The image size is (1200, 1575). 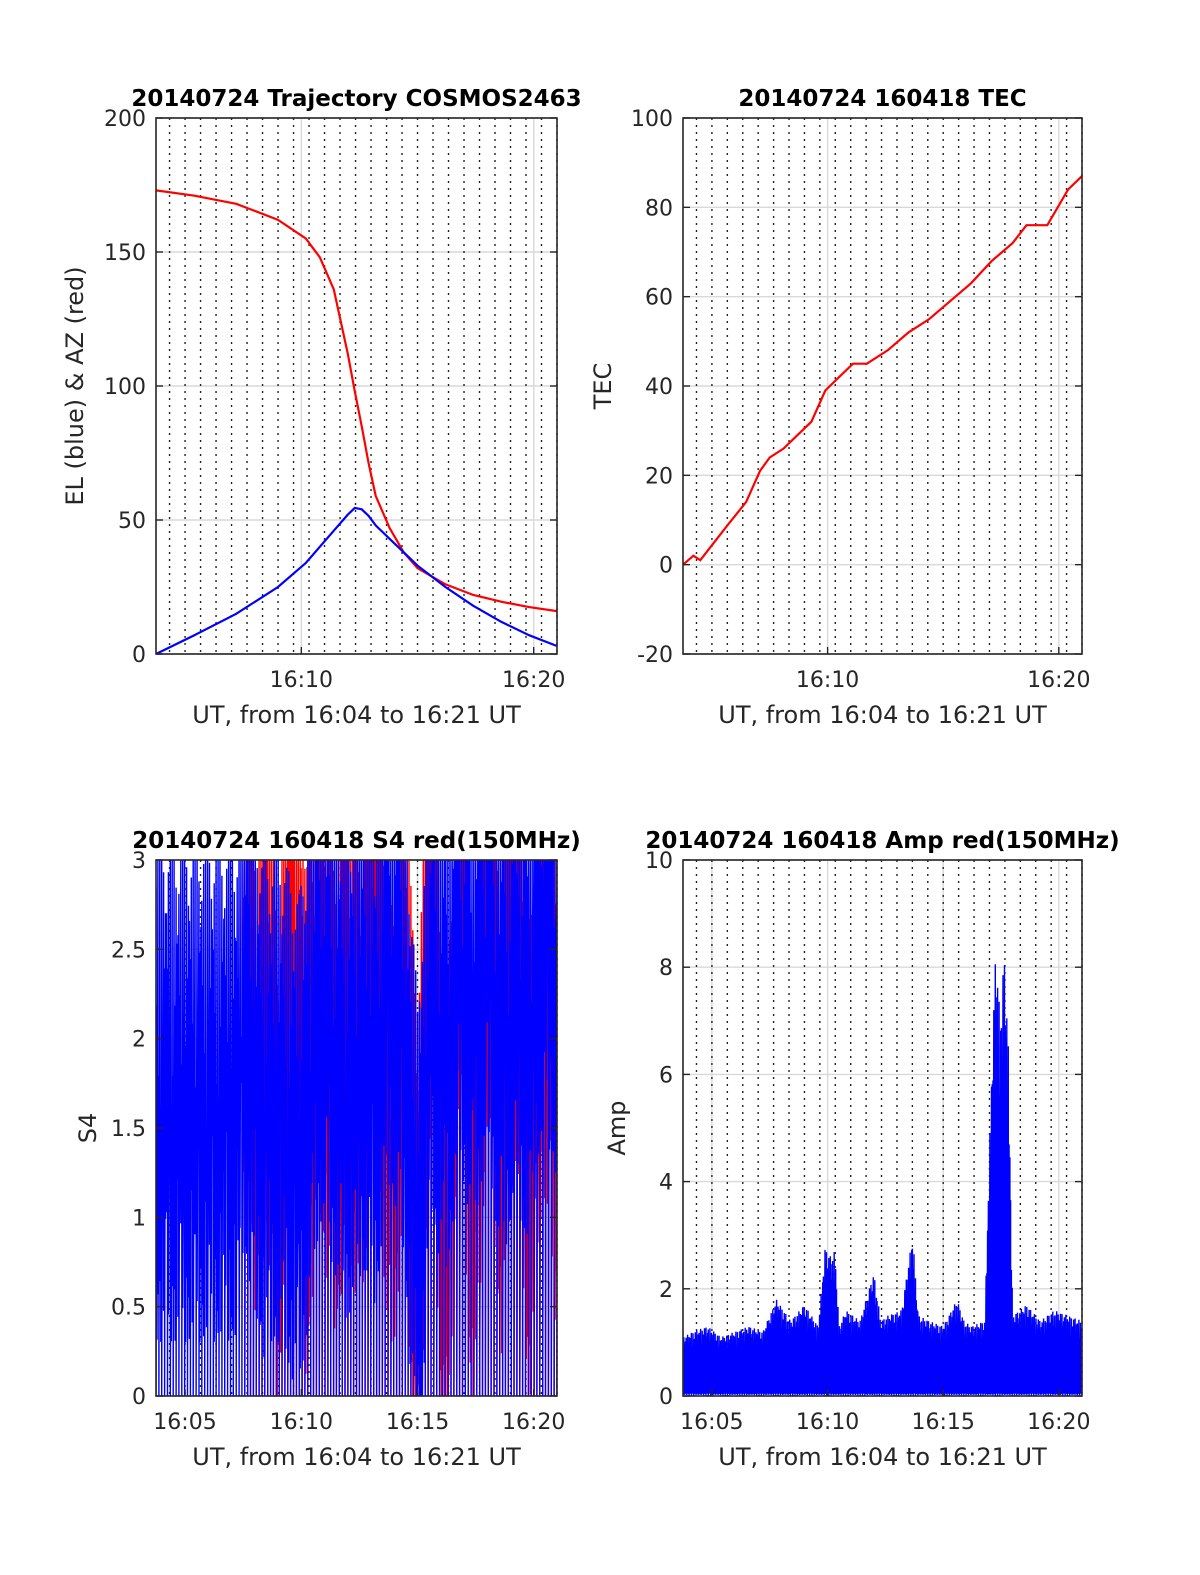 I want to click on y-tick-label: 3, so click(x=139, y=861).